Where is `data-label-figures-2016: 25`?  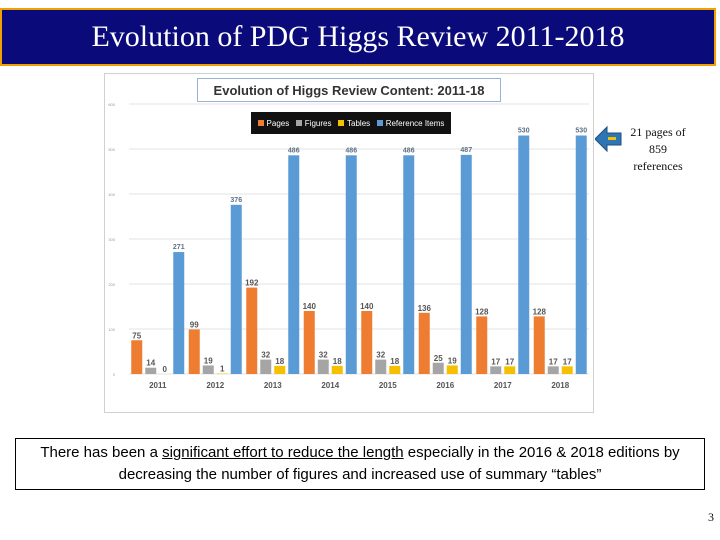
data-label-figures-2016: 25 is located at coordinates (438, 358).